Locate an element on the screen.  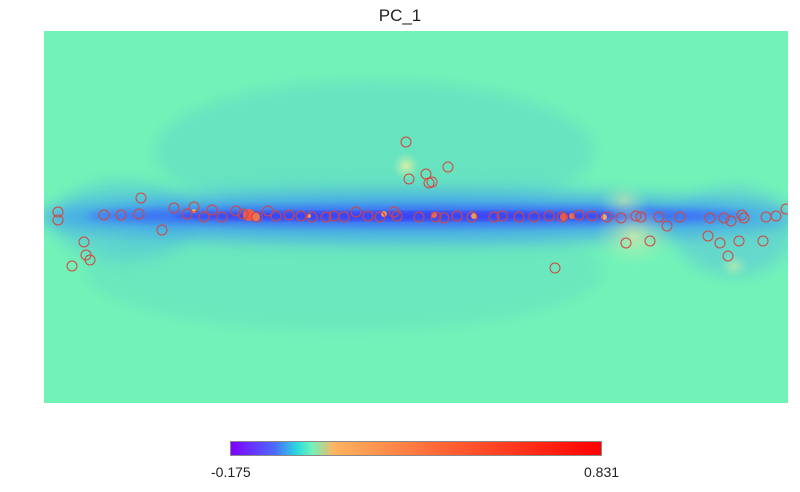
chart-title: PC_1 is located at coordinates (400, 15).